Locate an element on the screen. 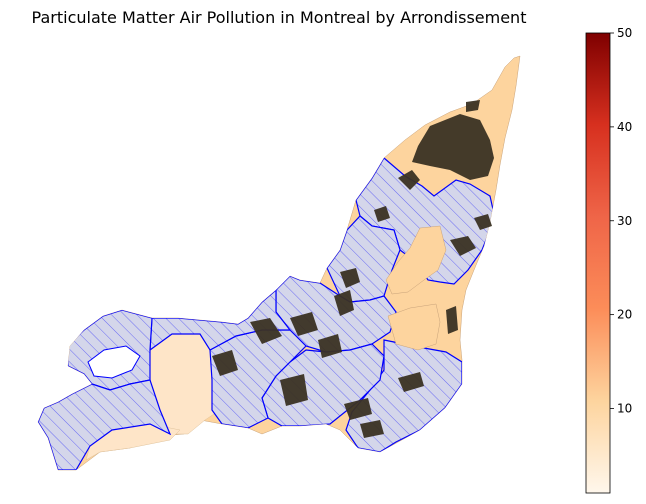  colorbar-ticks: 10 20 30 40 50 is located at coordinates (621, 221).